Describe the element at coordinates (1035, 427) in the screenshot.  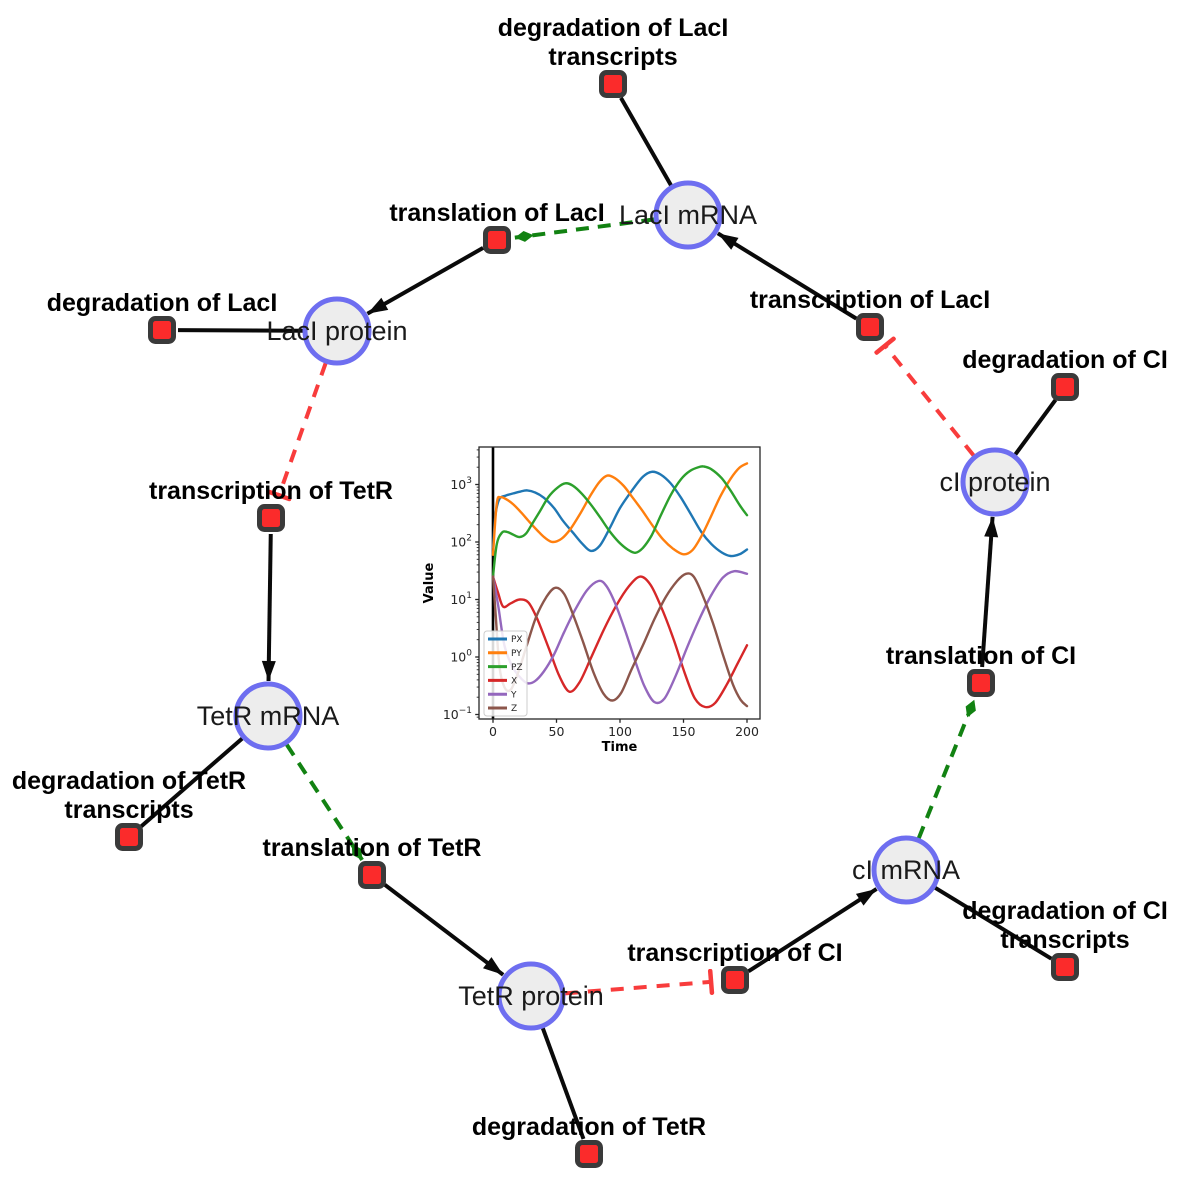
I see `edge-consumption-ci-protein-to-deg-ci` at that location.